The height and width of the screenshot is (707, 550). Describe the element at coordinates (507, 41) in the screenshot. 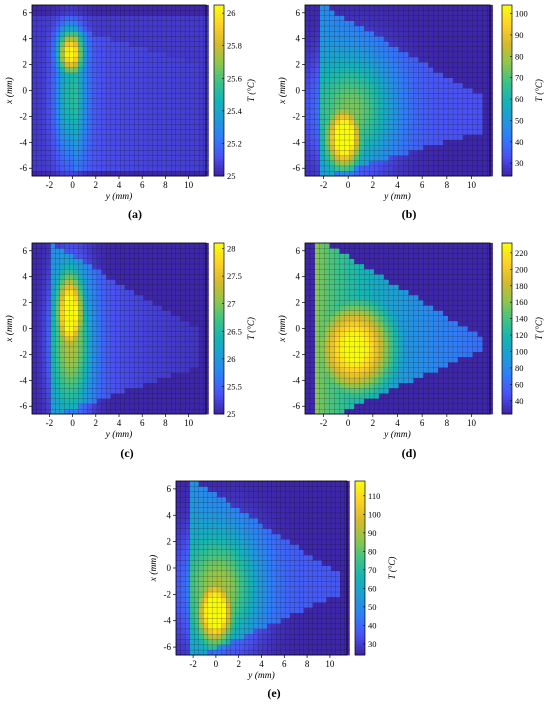

I see `colorbar-segment` at that location.